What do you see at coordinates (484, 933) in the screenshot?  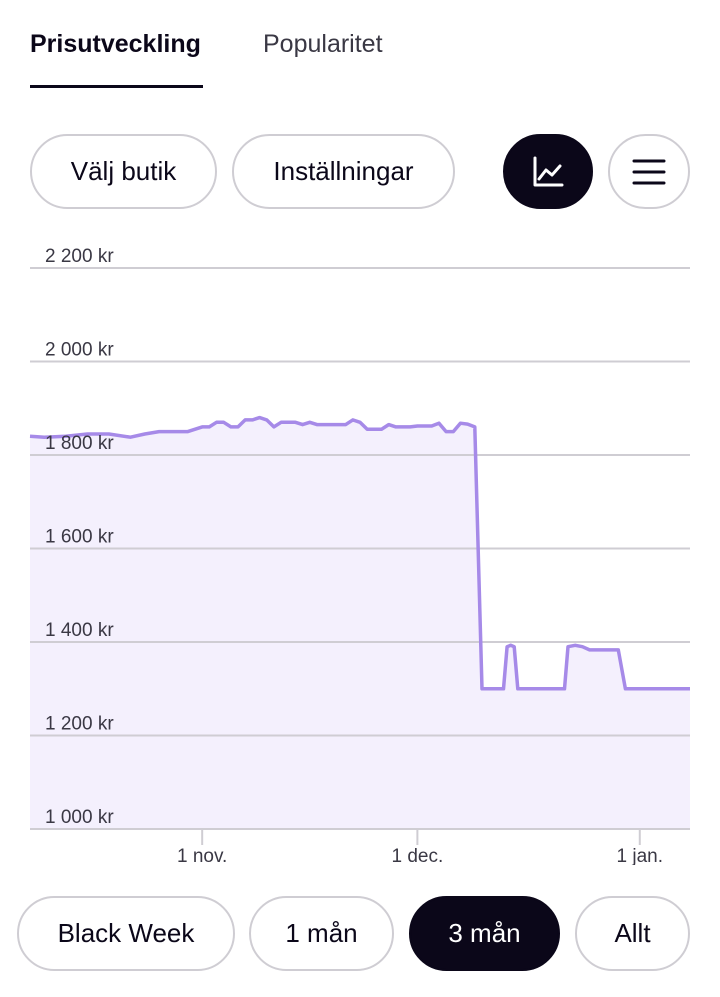 I see `range-3-months-button: 3 mån` at bounding box center [484, 933].